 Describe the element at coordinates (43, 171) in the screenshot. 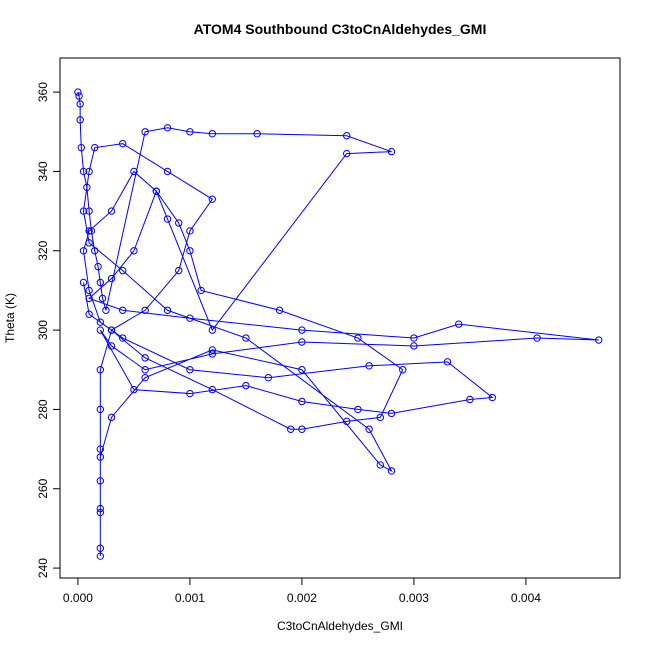

I see `y-tick-label: 340` at that location.